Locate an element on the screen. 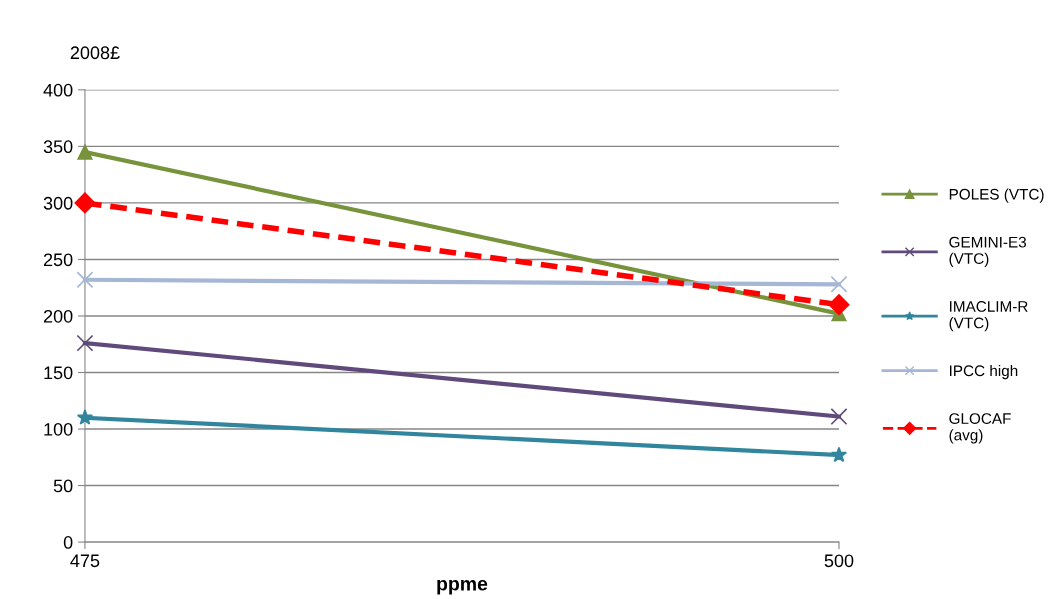  y-axis-title: 2008£ is located at coordinates (95, 53).